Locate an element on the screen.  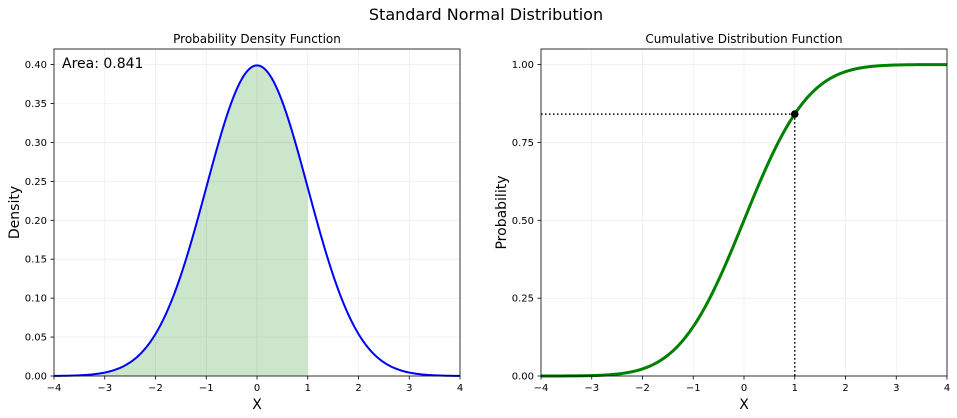
y-tick-label: 0.40 is located at coordinates (36, 65).